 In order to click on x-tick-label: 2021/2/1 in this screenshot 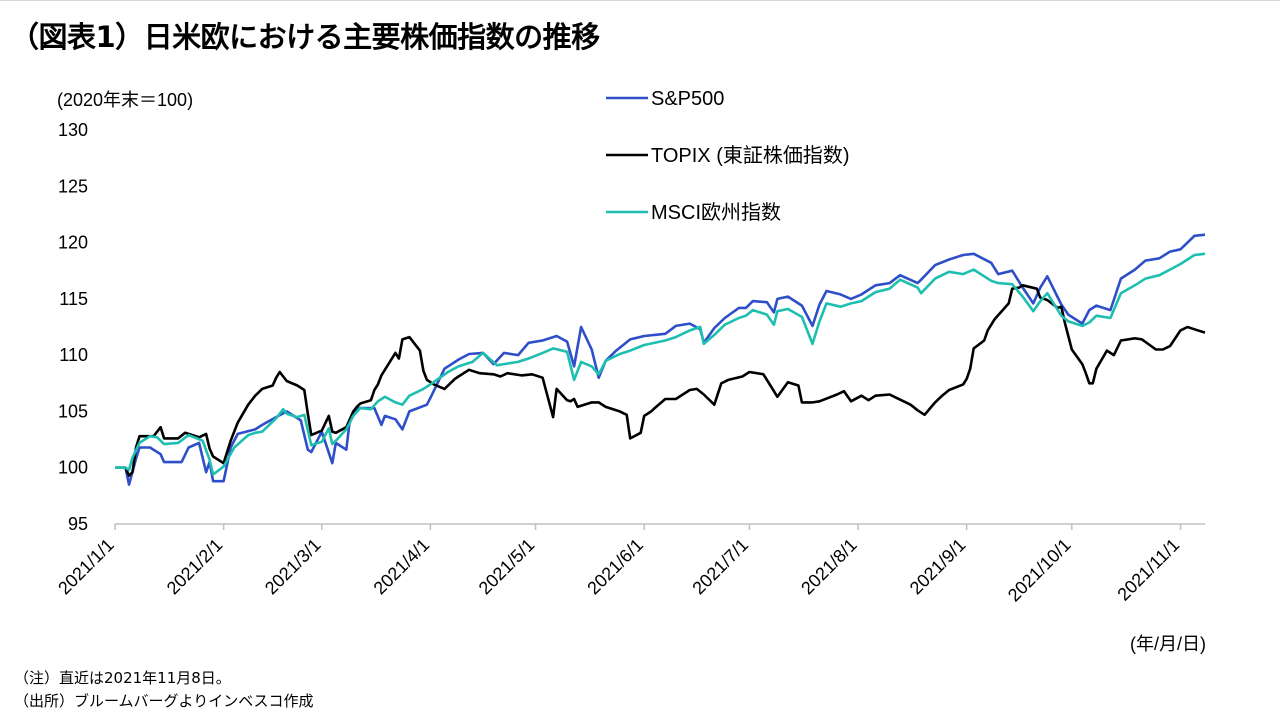, I will do `click(195, 567)`.